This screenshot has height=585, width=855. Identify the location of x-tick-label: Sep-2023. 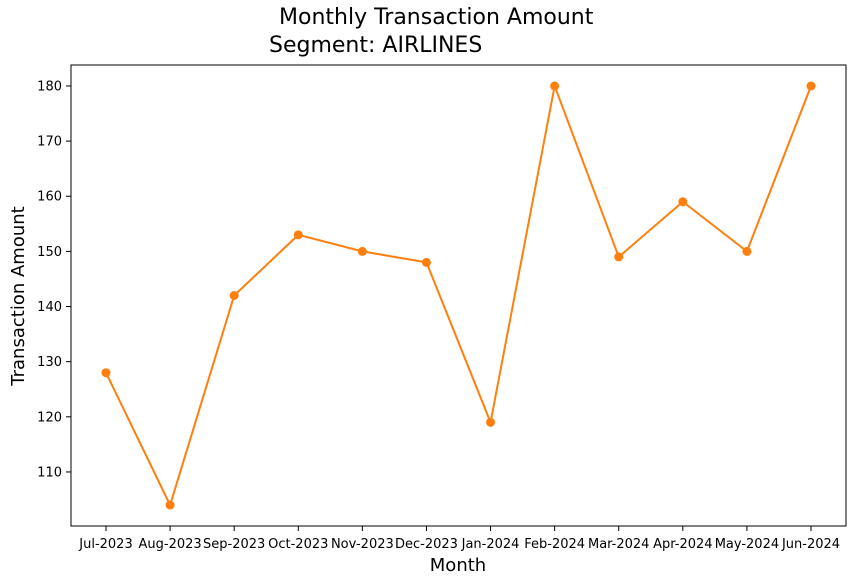
(234, 544).